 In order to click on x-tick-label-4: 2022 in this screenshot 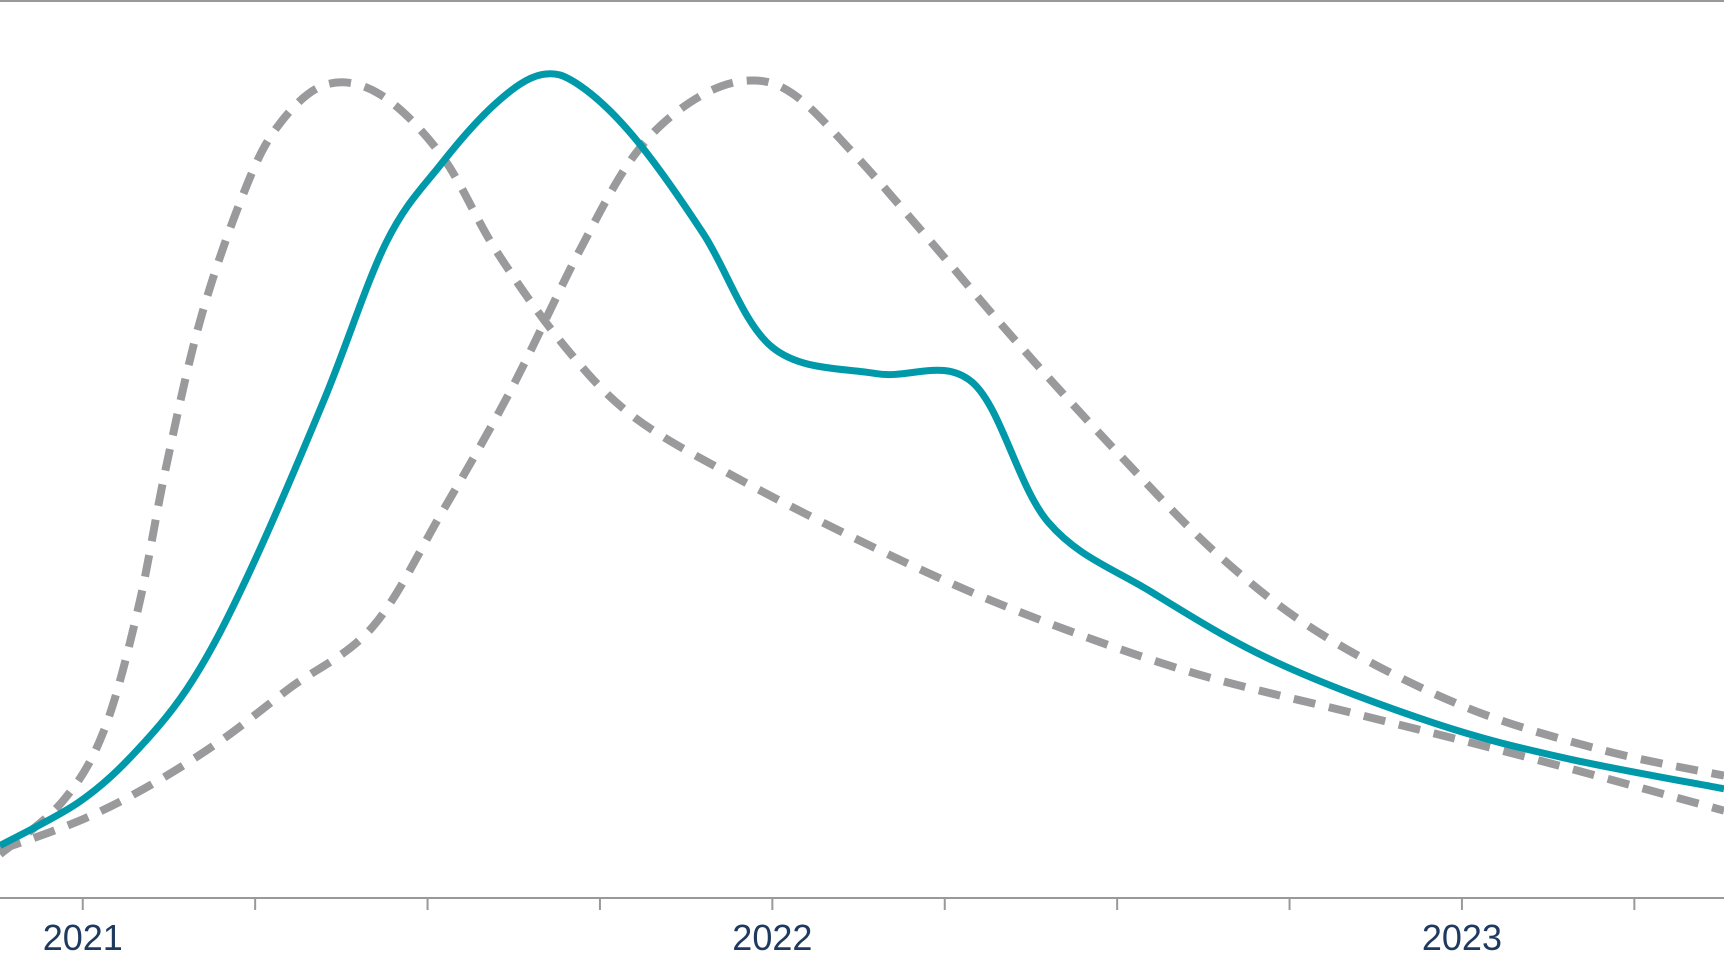, I will do `click(772, 937)`.